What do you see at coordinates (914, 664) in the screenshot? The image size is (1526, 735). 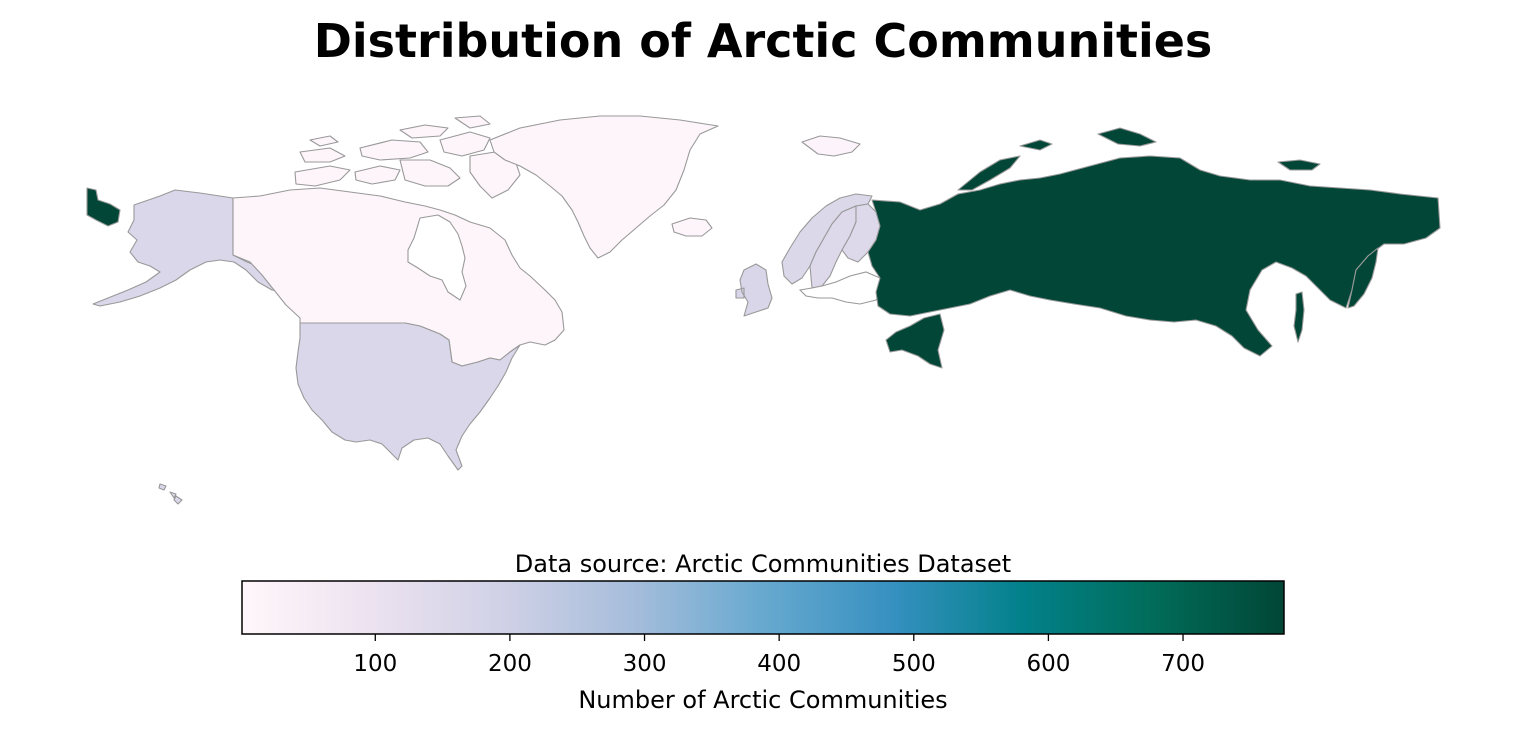 I see `colorbar-tick-label: 500` at bounding box center [914, 664].